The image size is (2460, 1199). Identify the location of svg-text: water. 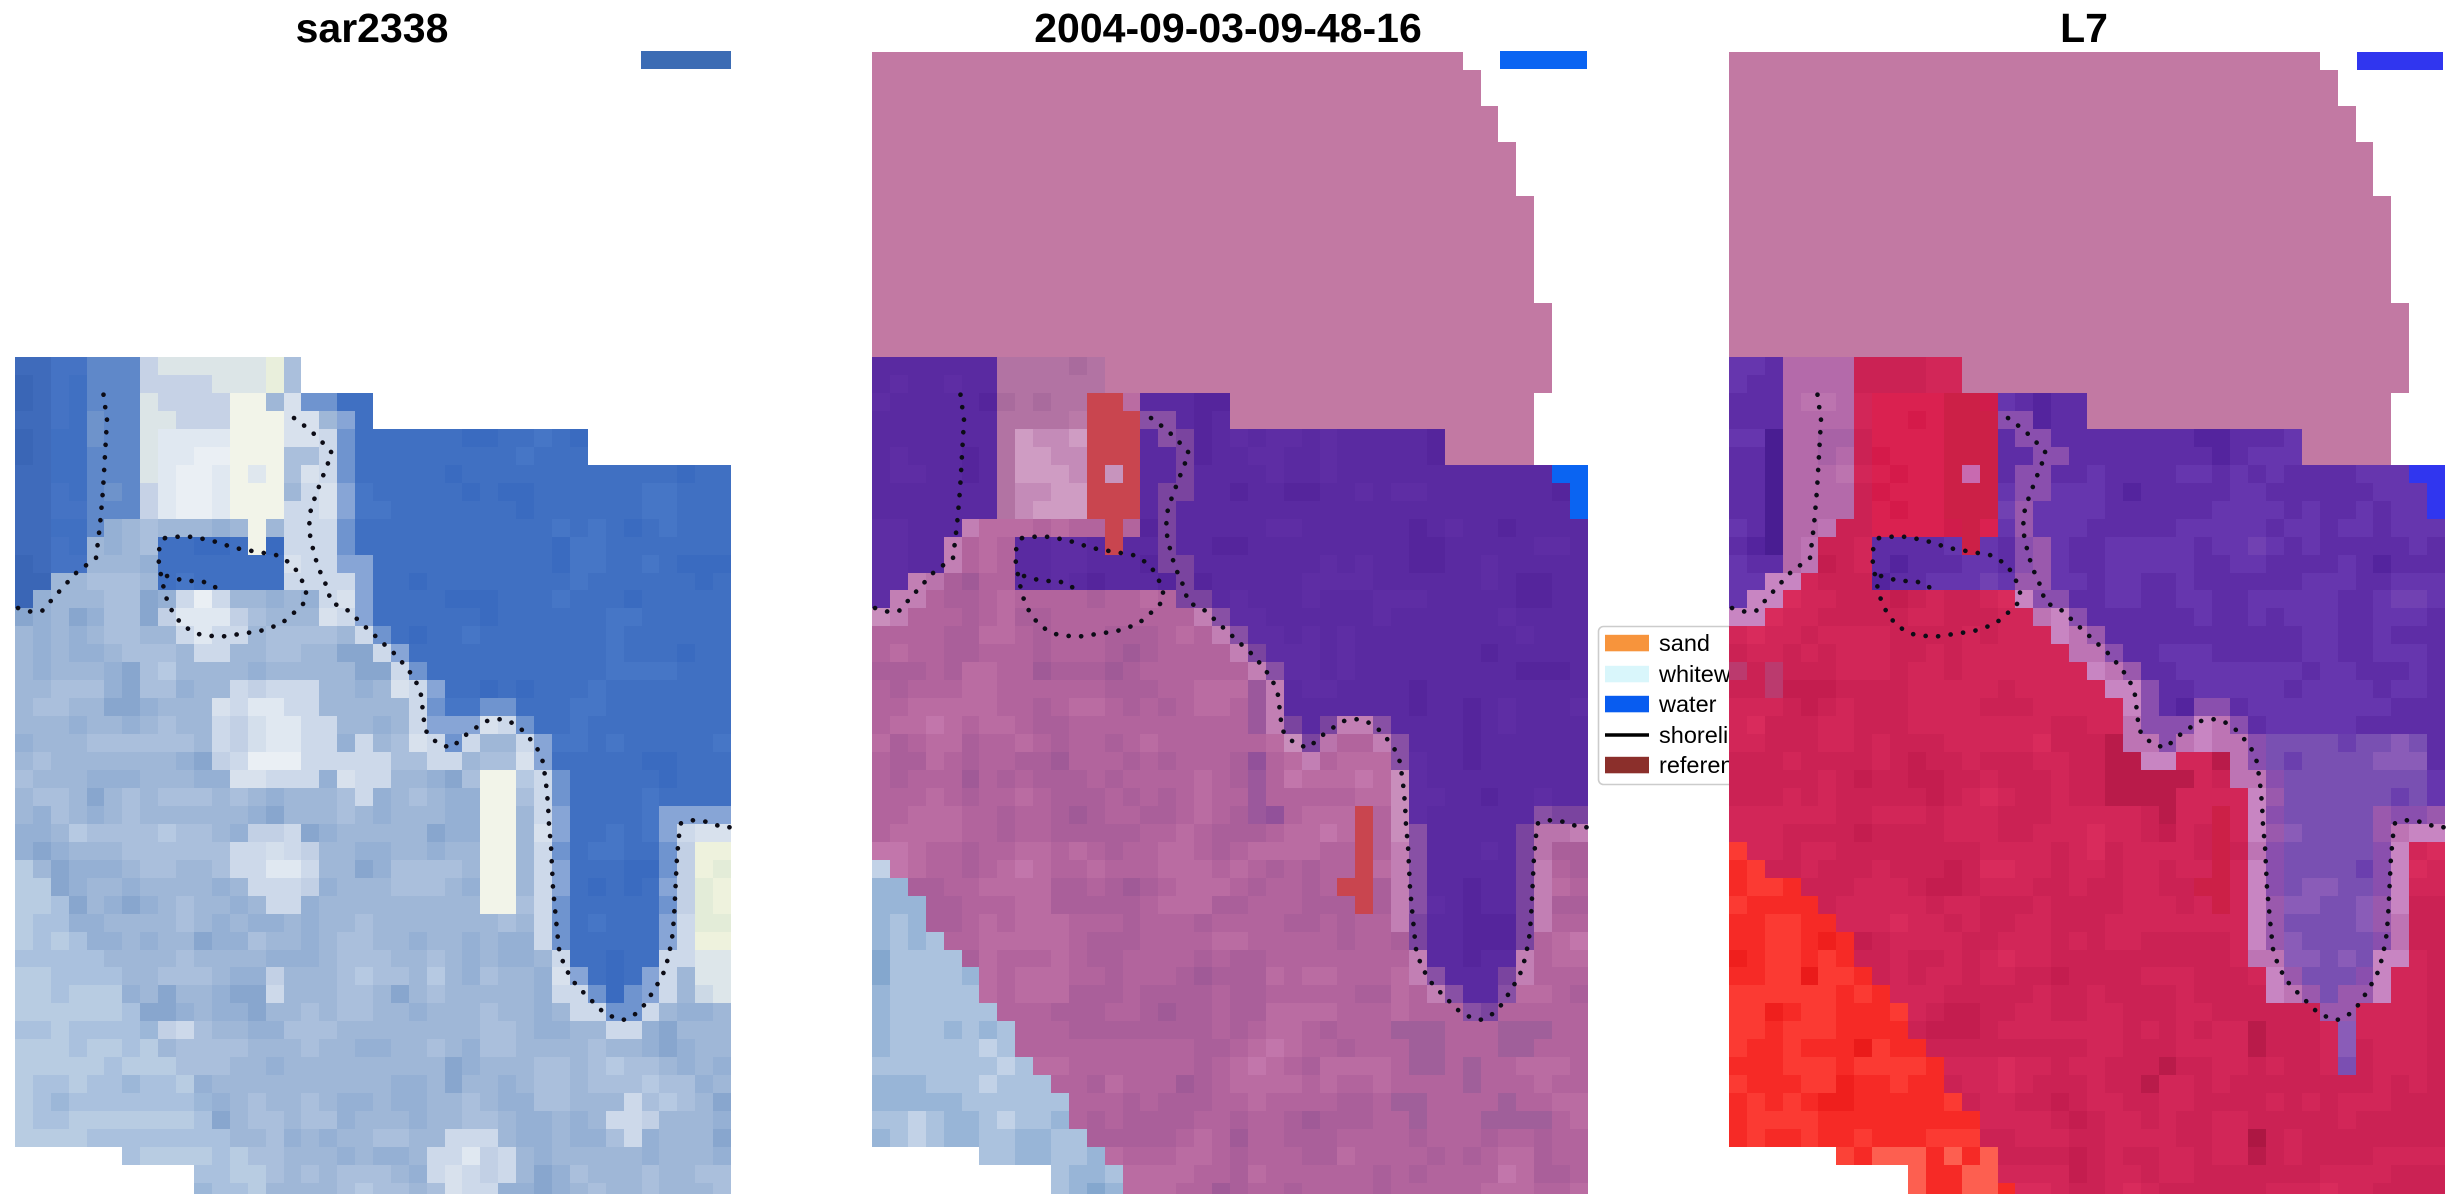
(1687, 704).